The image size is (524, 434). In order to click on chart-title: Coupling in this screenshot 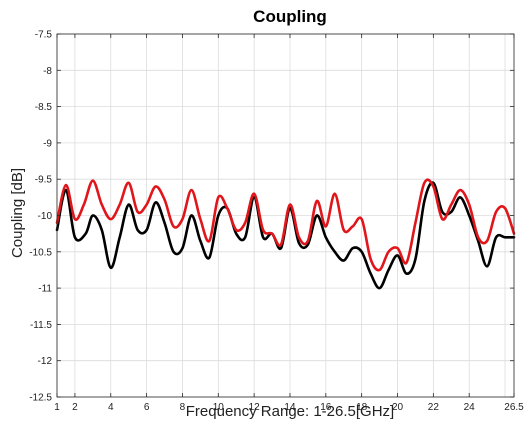, I will do `click(290, 16)`.